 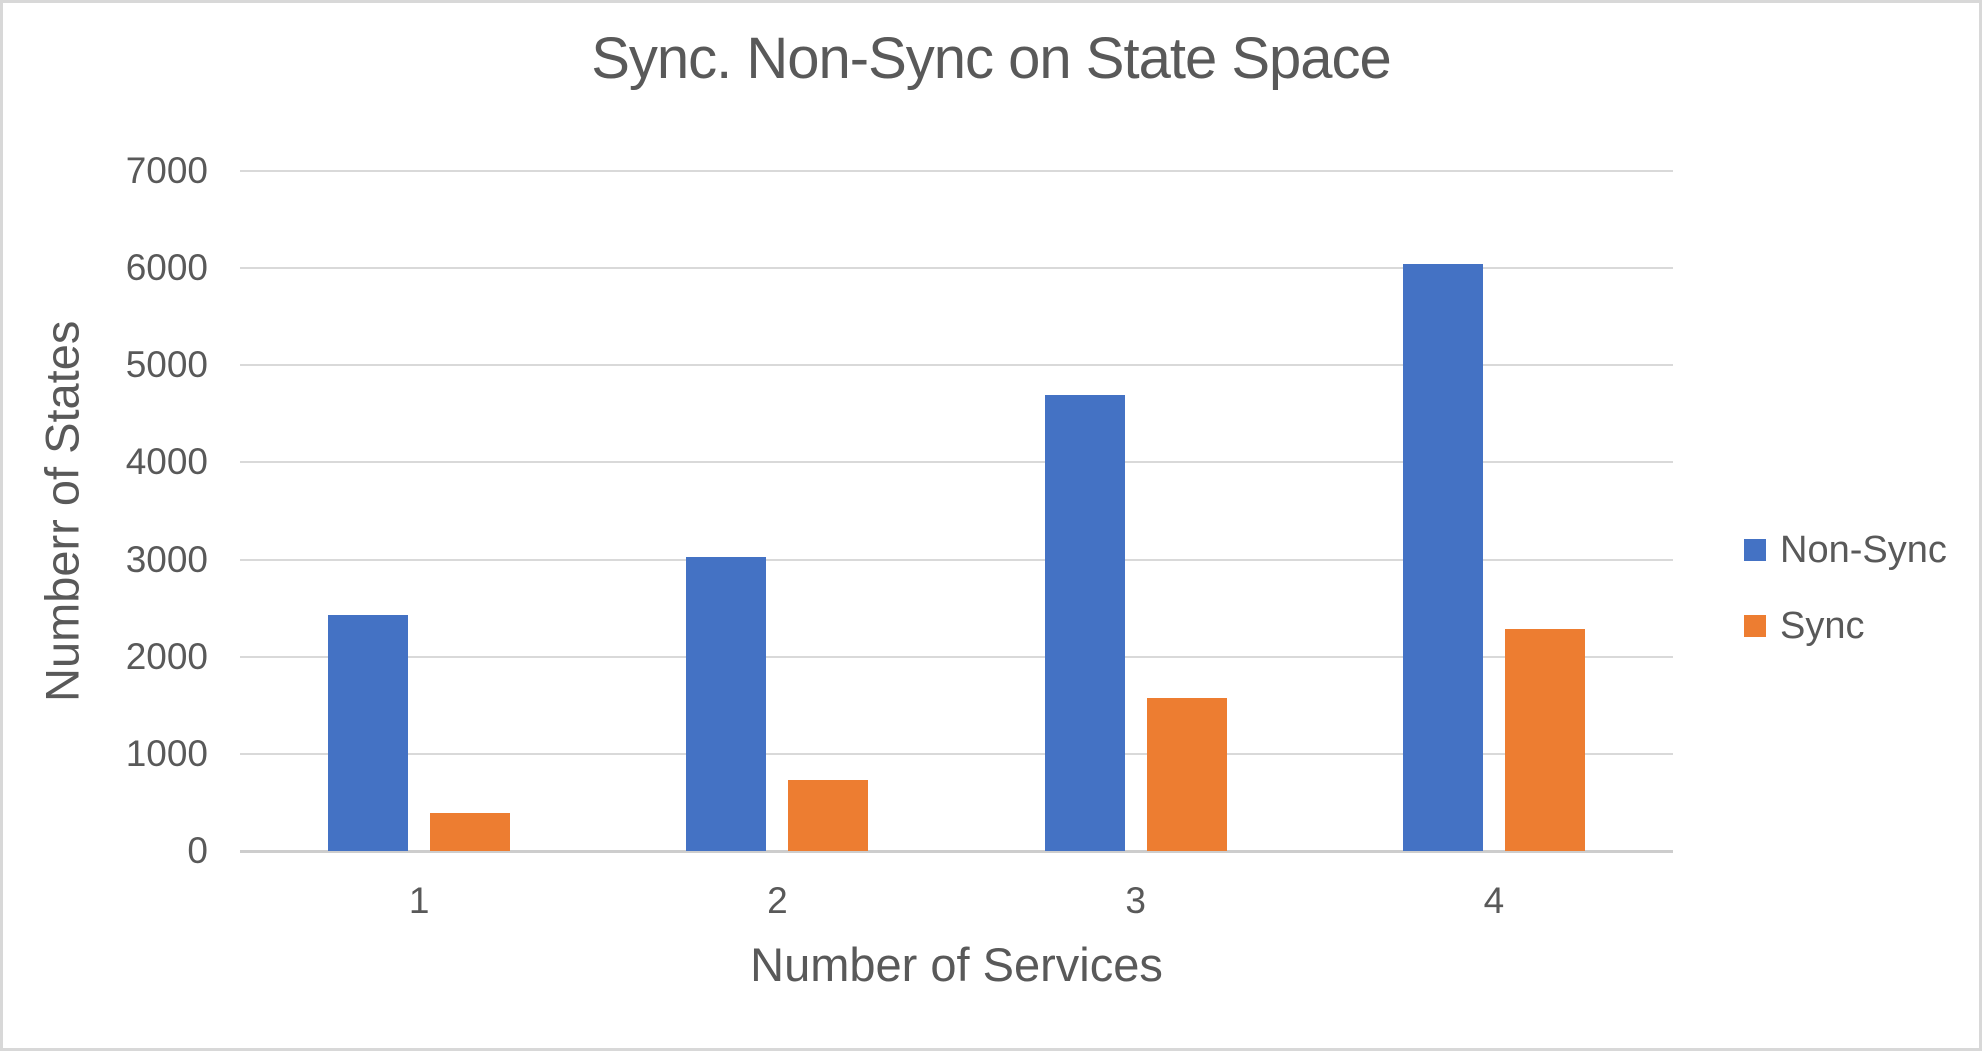 I want to click on chart-title: Sync. Non-Sync on State Space, so click(x=991, y=58).